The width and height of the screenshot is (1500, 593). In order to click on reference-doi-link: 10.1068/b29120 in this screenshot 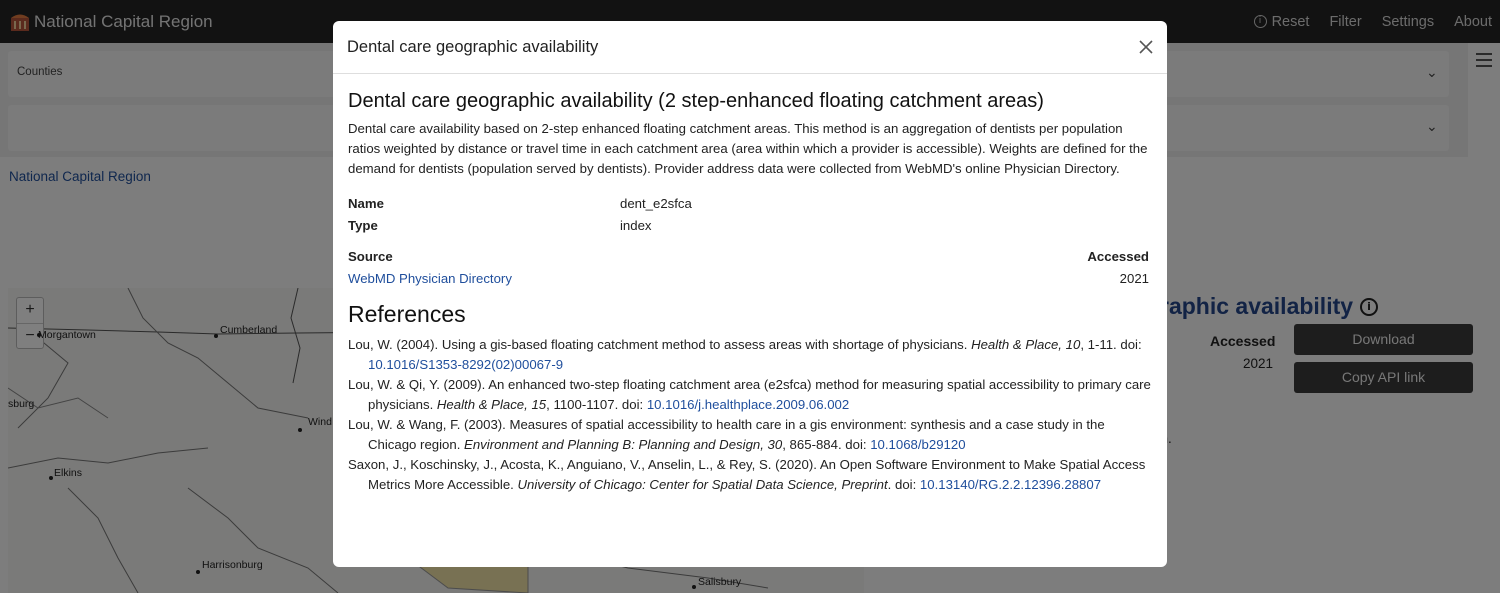, I will do `click(918, 444)`.